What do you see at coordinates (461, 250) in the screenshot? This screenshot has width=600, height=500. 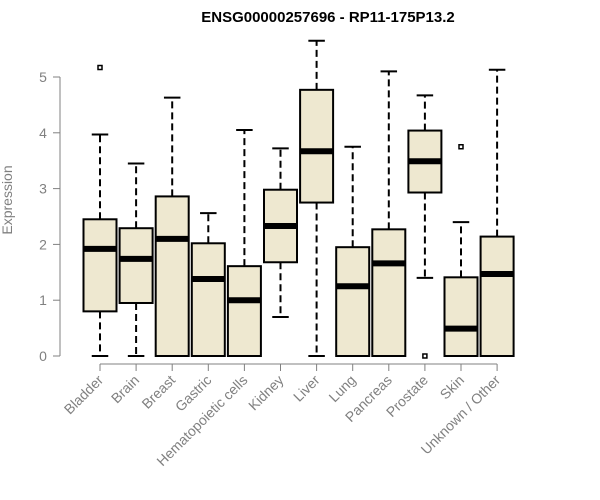 I see `box-skin` at bounding box center [461, 250].